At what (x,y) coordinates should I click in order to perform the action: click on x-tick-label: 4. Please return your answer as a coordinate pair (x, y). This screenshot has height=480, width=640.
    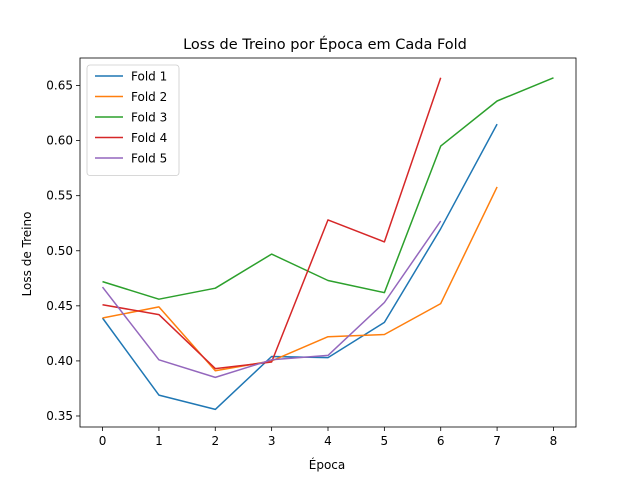
    Looking at the image, I should click on (328, 441).